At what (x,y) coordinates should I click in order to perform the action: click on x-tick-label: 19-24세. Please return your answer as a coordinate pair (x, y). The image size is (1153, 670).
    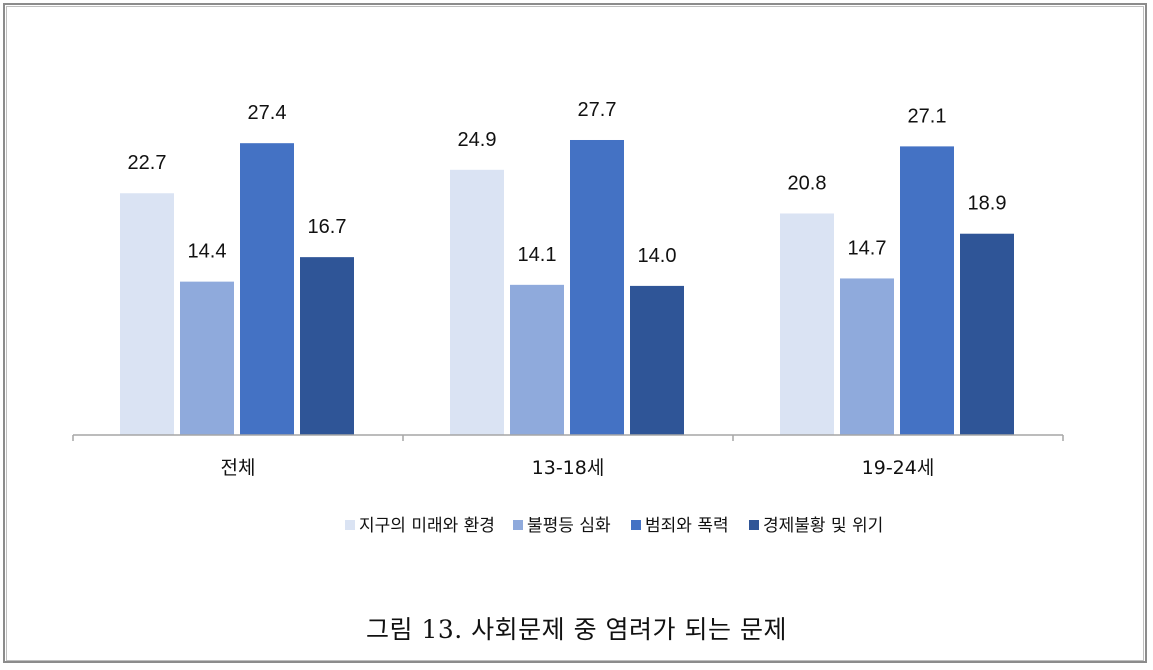
    Looking at the image, I should click on (898, 468).